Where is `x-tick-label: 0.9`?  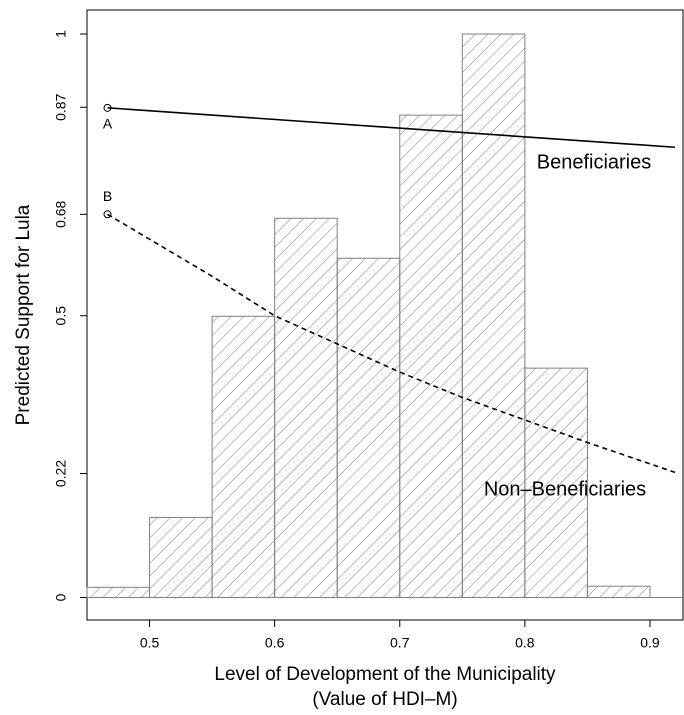 x-tick-label: 0.9 is located at coordinates (650, 643).